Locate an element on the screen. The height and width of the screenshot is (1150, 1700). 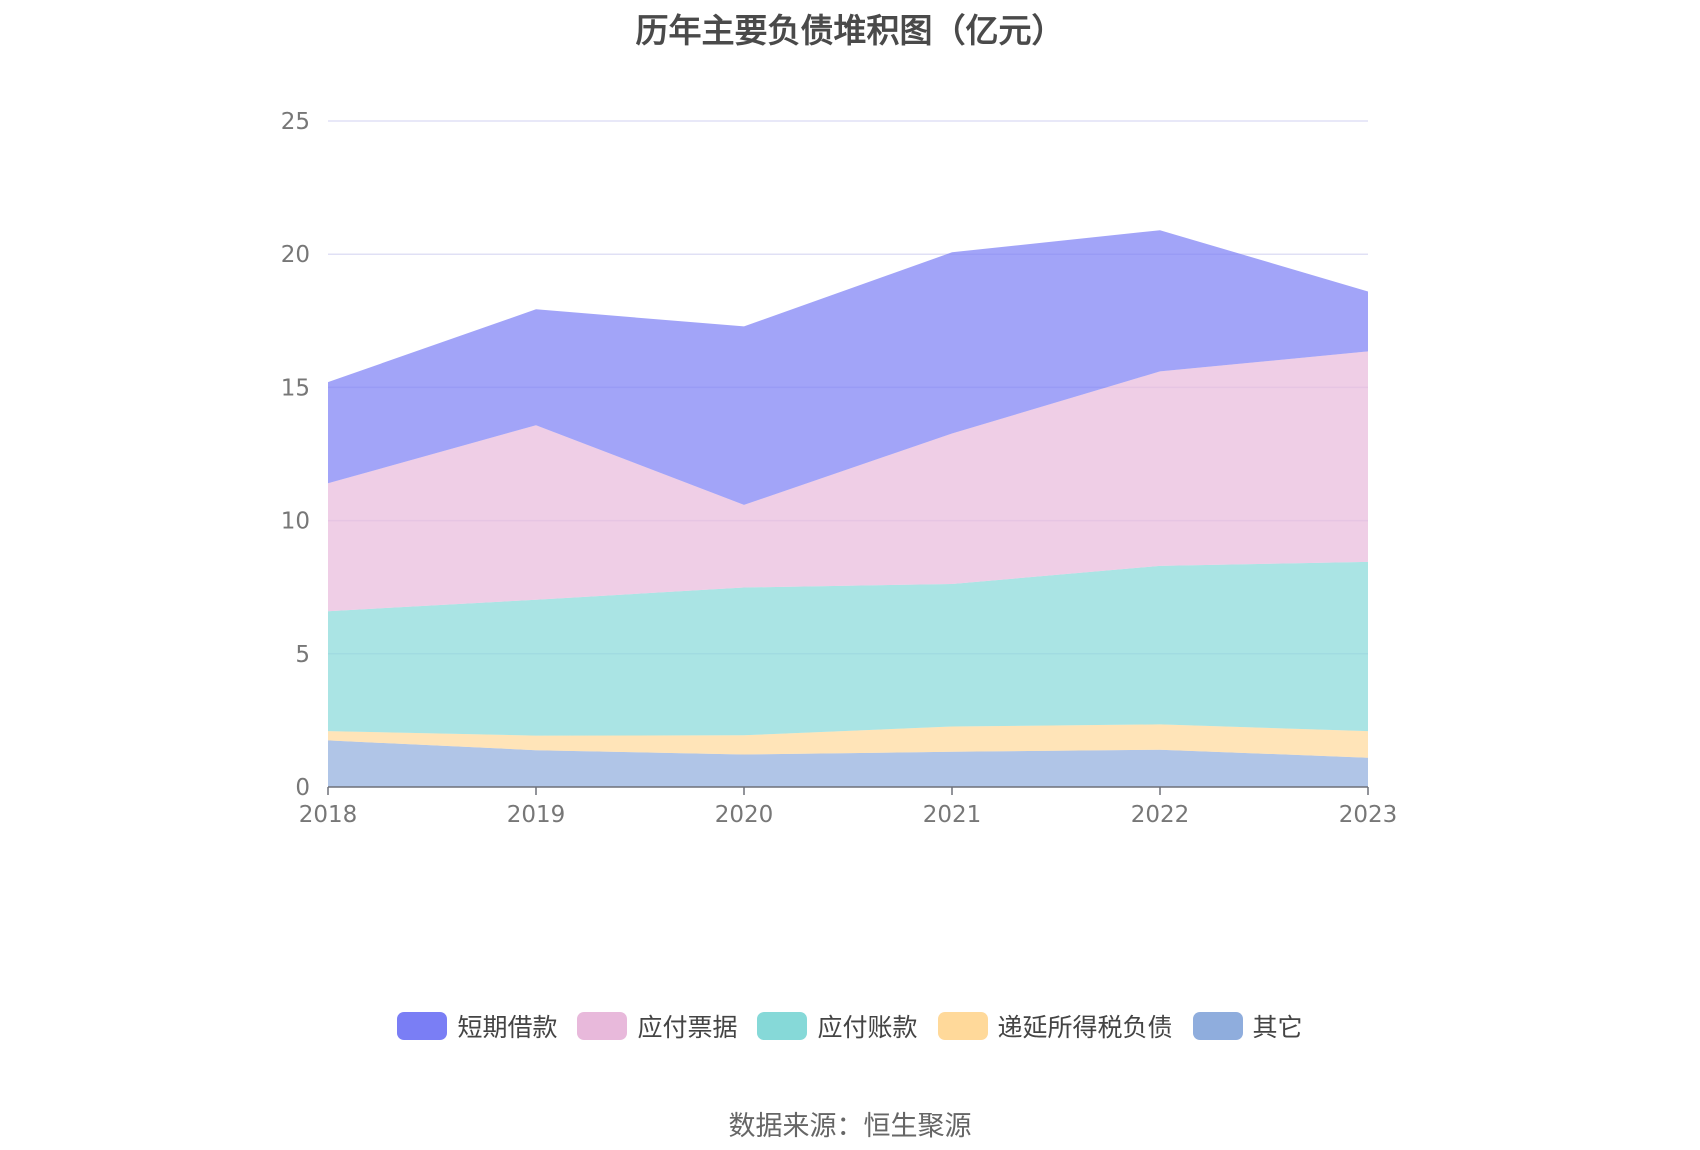
legend-item: 短期借款 is located at coordinates (477, 1026).